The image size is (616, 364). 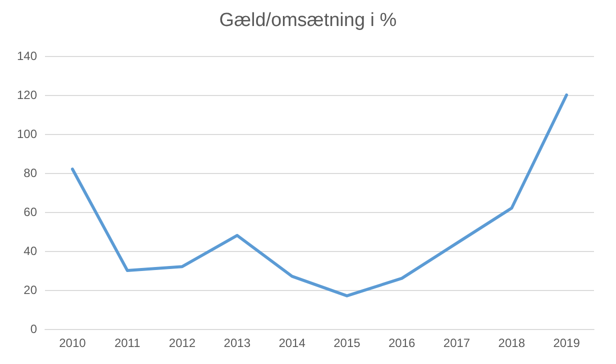 I want to click on x-tick-label: 2016, so click(x=402, y=343).